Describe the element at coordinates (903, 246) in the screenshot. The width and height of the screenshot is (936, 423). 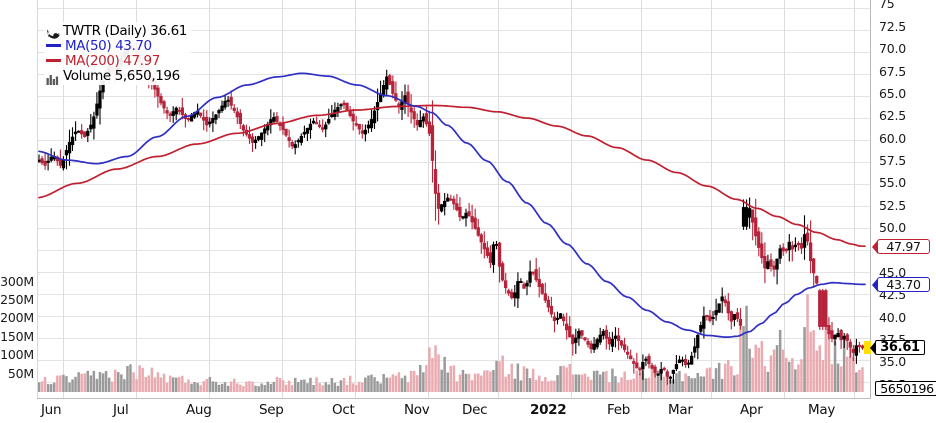
I see `ma200-tag-value: 47.97` at that location.